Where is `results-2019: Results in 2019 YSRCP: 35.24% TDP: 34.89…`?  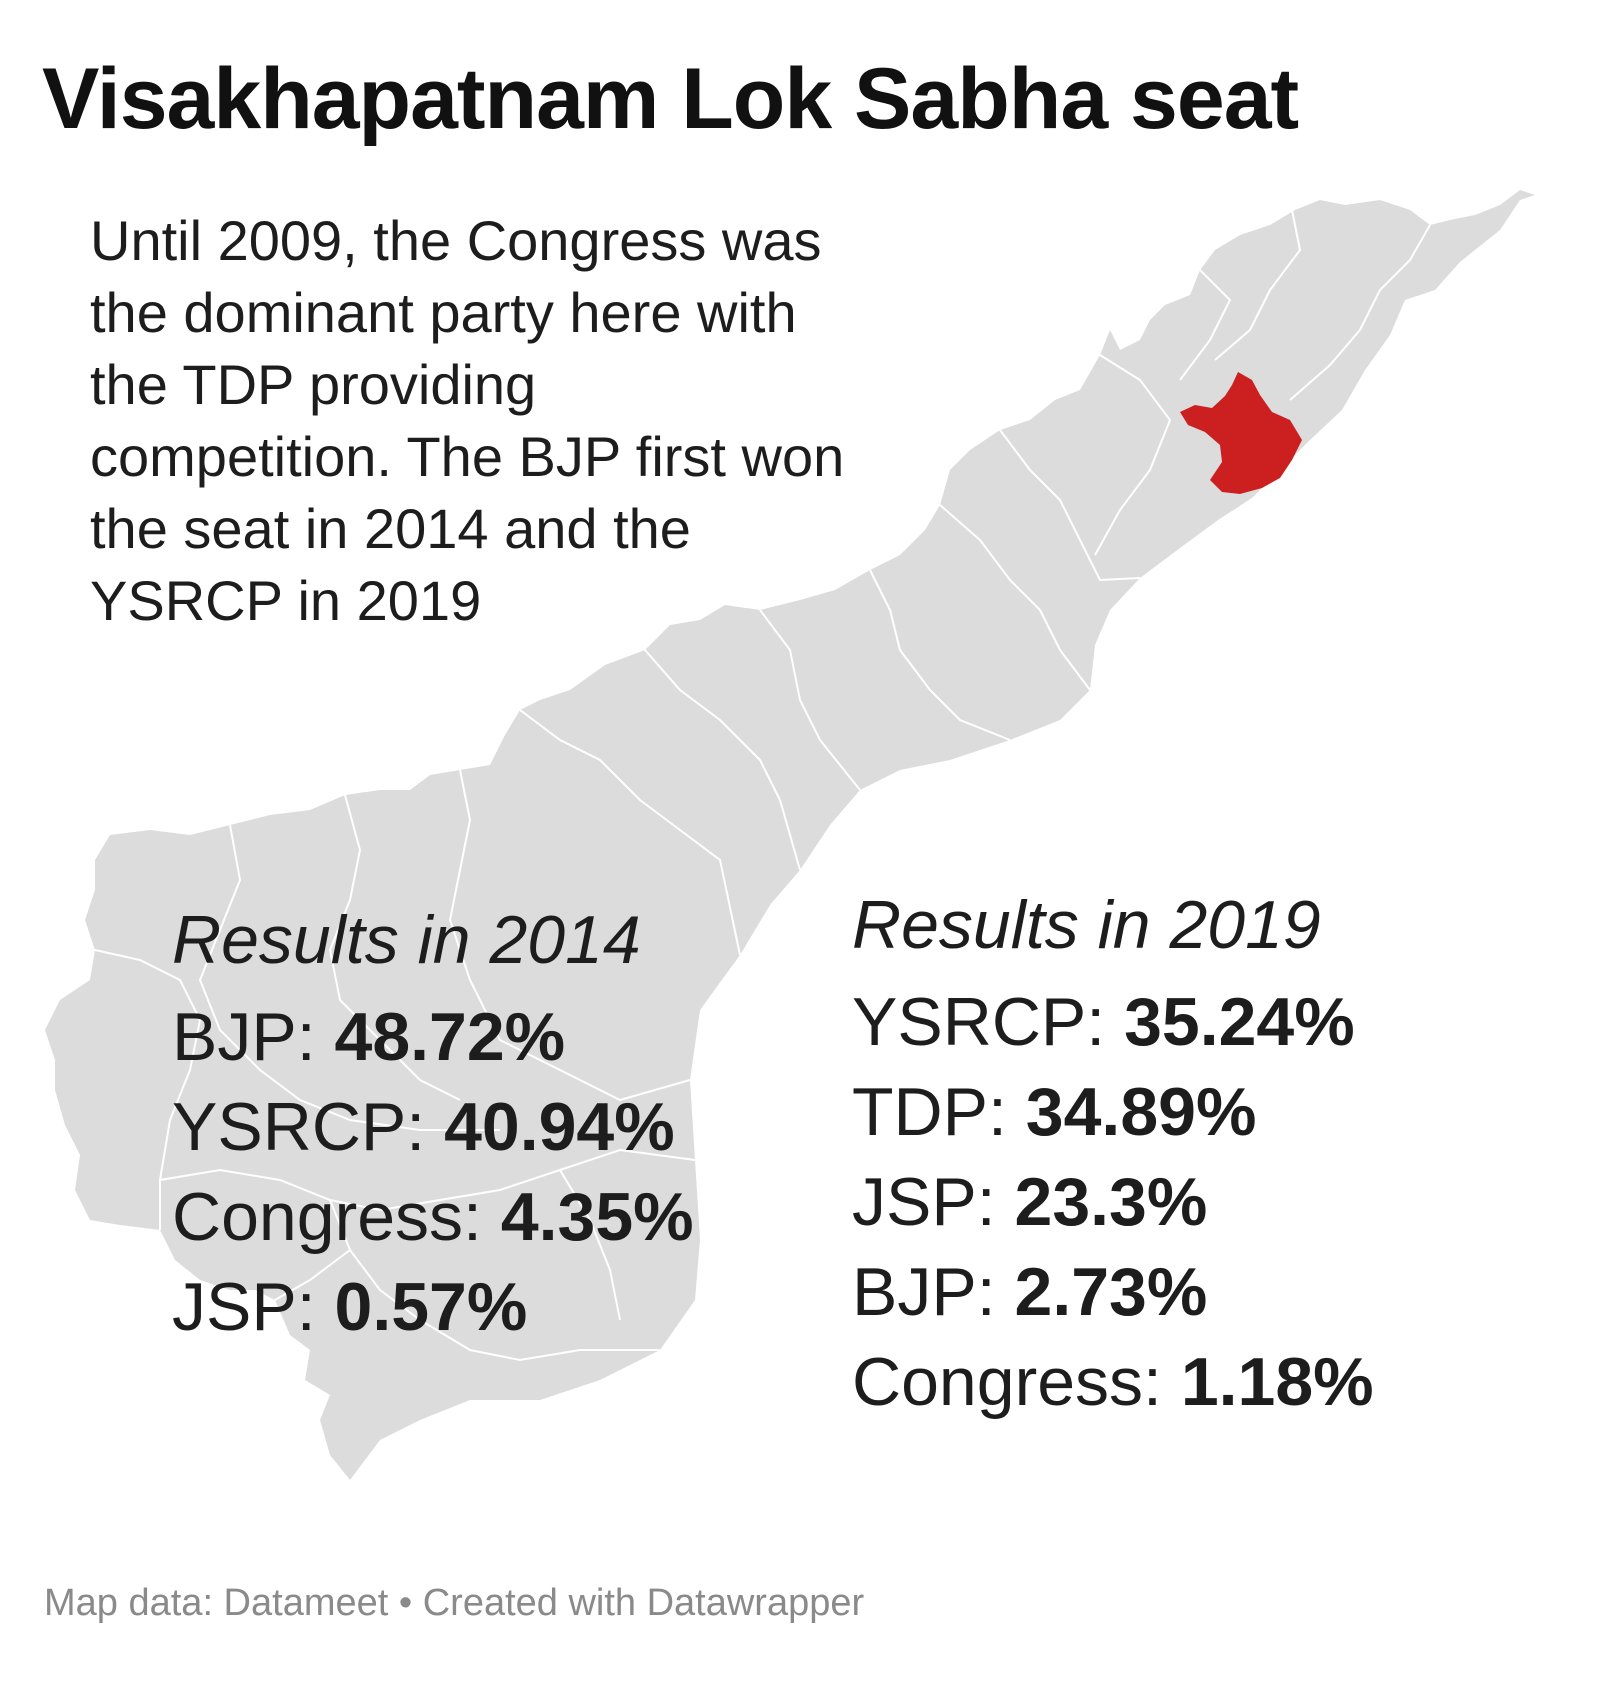
results-2019: Results in 2019 YSRCP: 35.24% TDP: 34.89… is located at coordinates (1113, 1156).